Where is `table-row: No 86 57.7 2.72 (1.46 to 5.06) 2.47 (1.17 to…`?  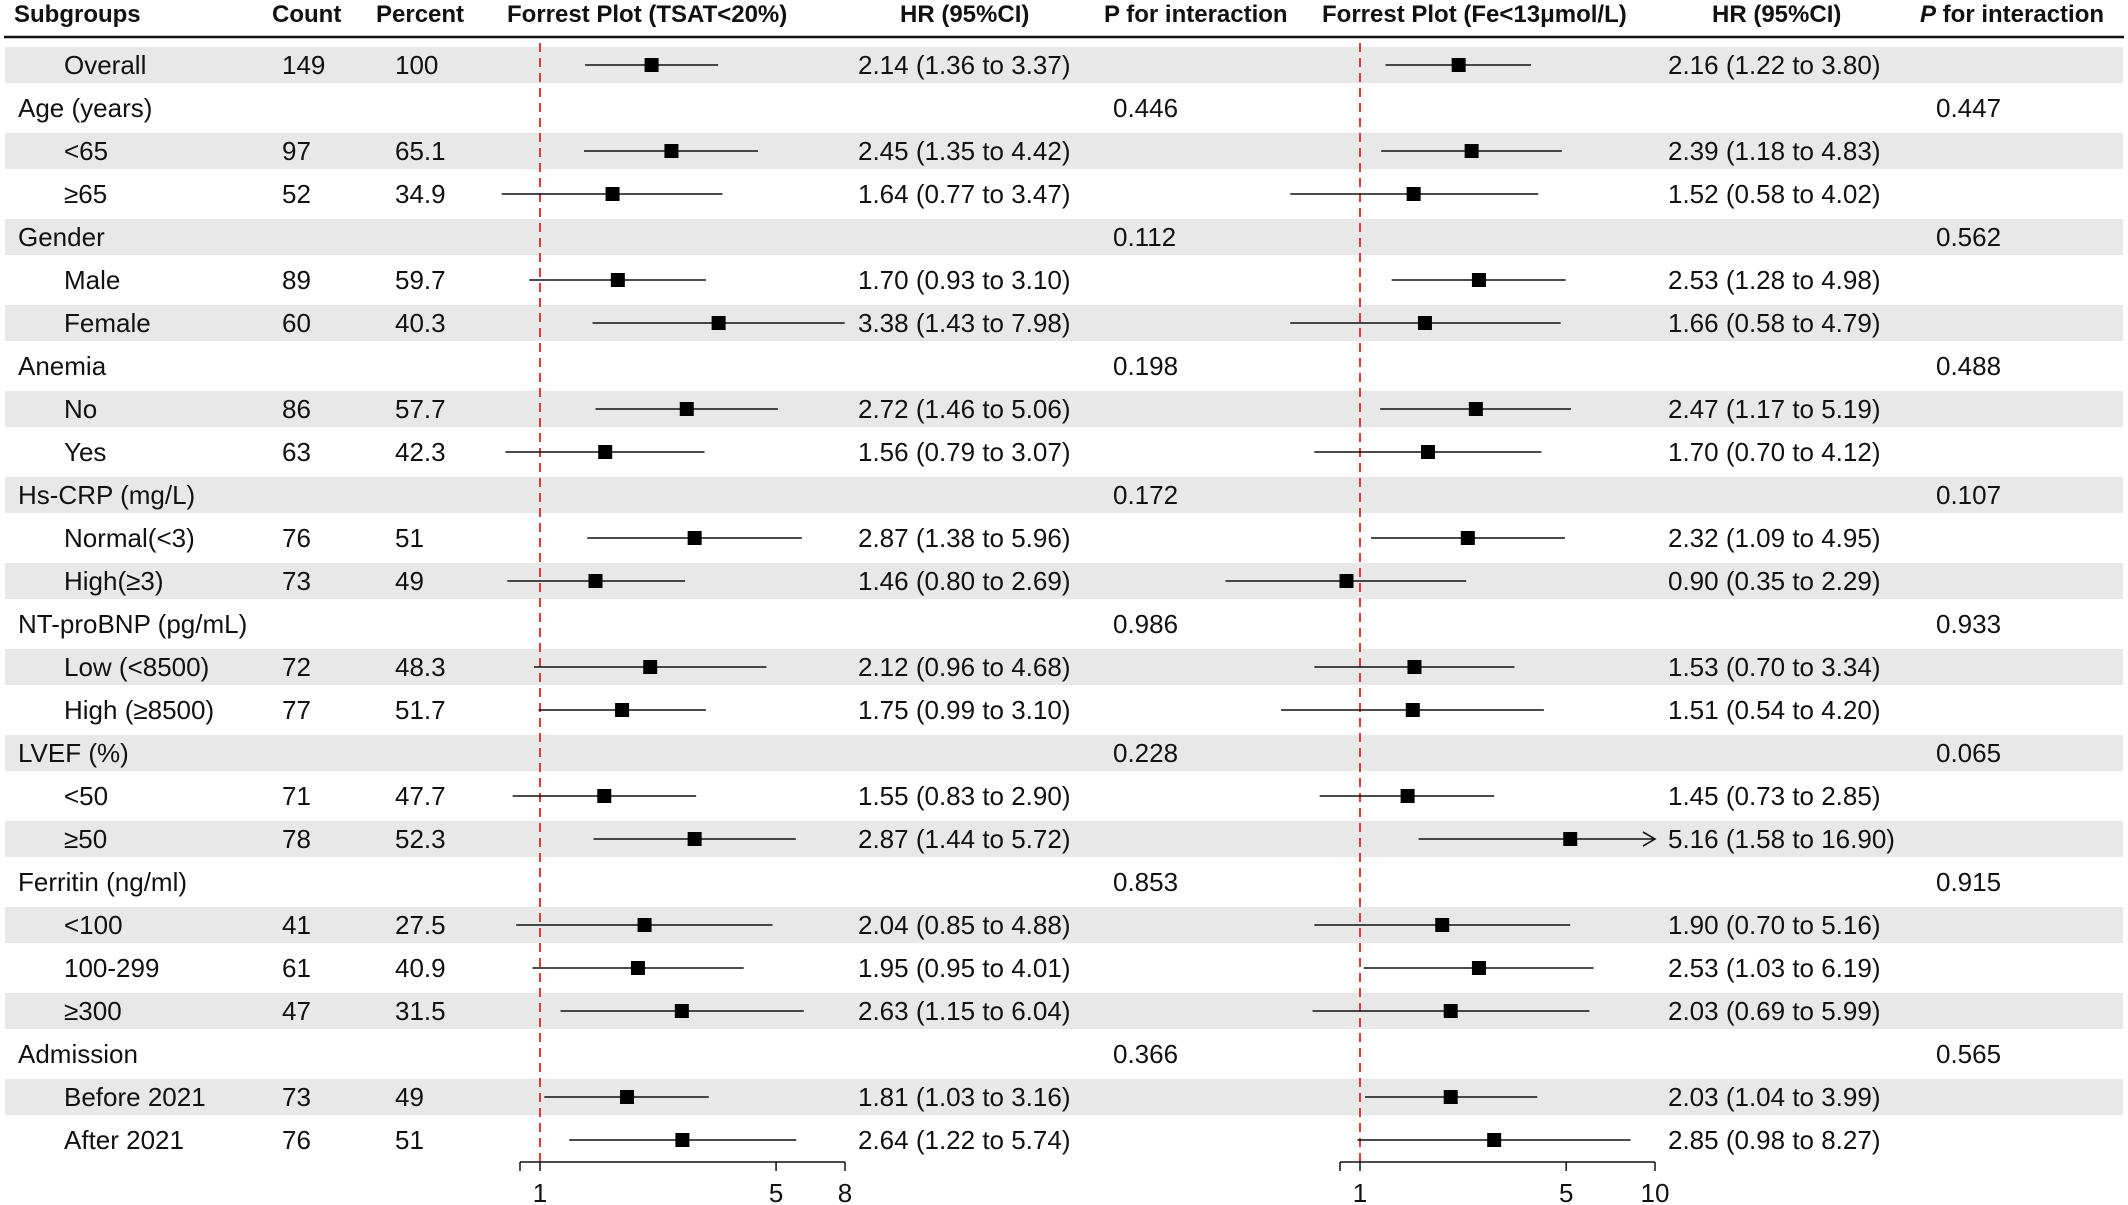
table-row: No 86 57.7 2.72 (1.46 to 5.06) 2.47 (1.17 to… is located at coordinates (1064, 409).